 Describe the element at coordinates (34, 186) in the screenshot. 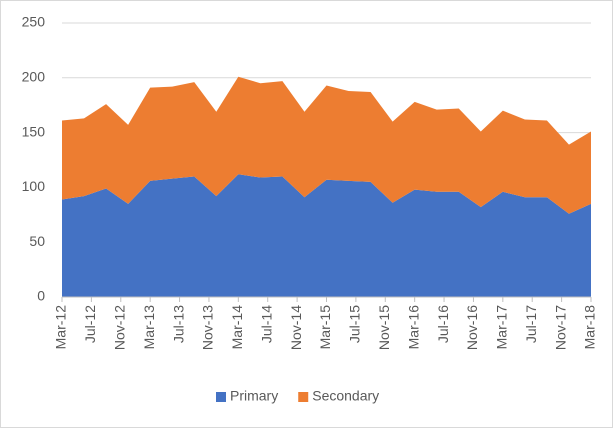

I see `y-tick-label: 100` at that location.